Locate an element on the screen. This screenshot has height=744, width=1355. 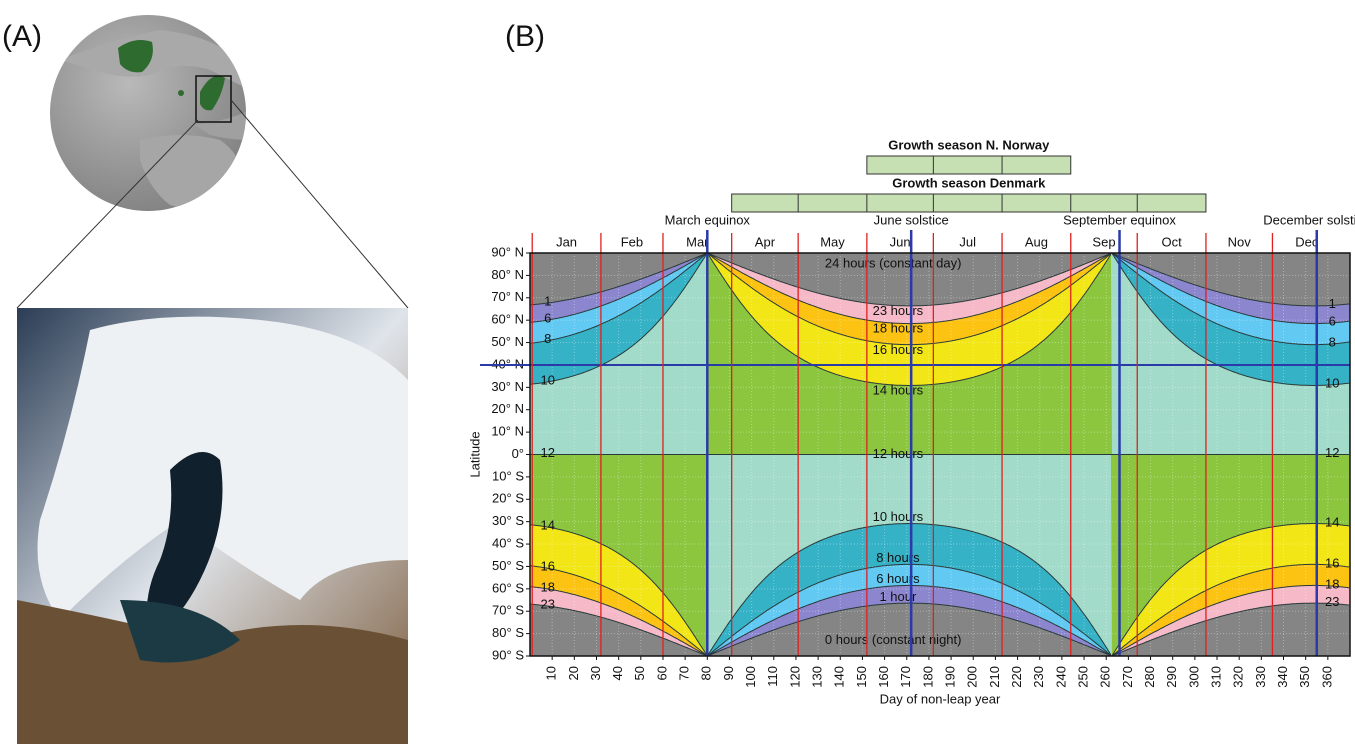
contour-label-left: 1 is located at coordinates (547, 300).